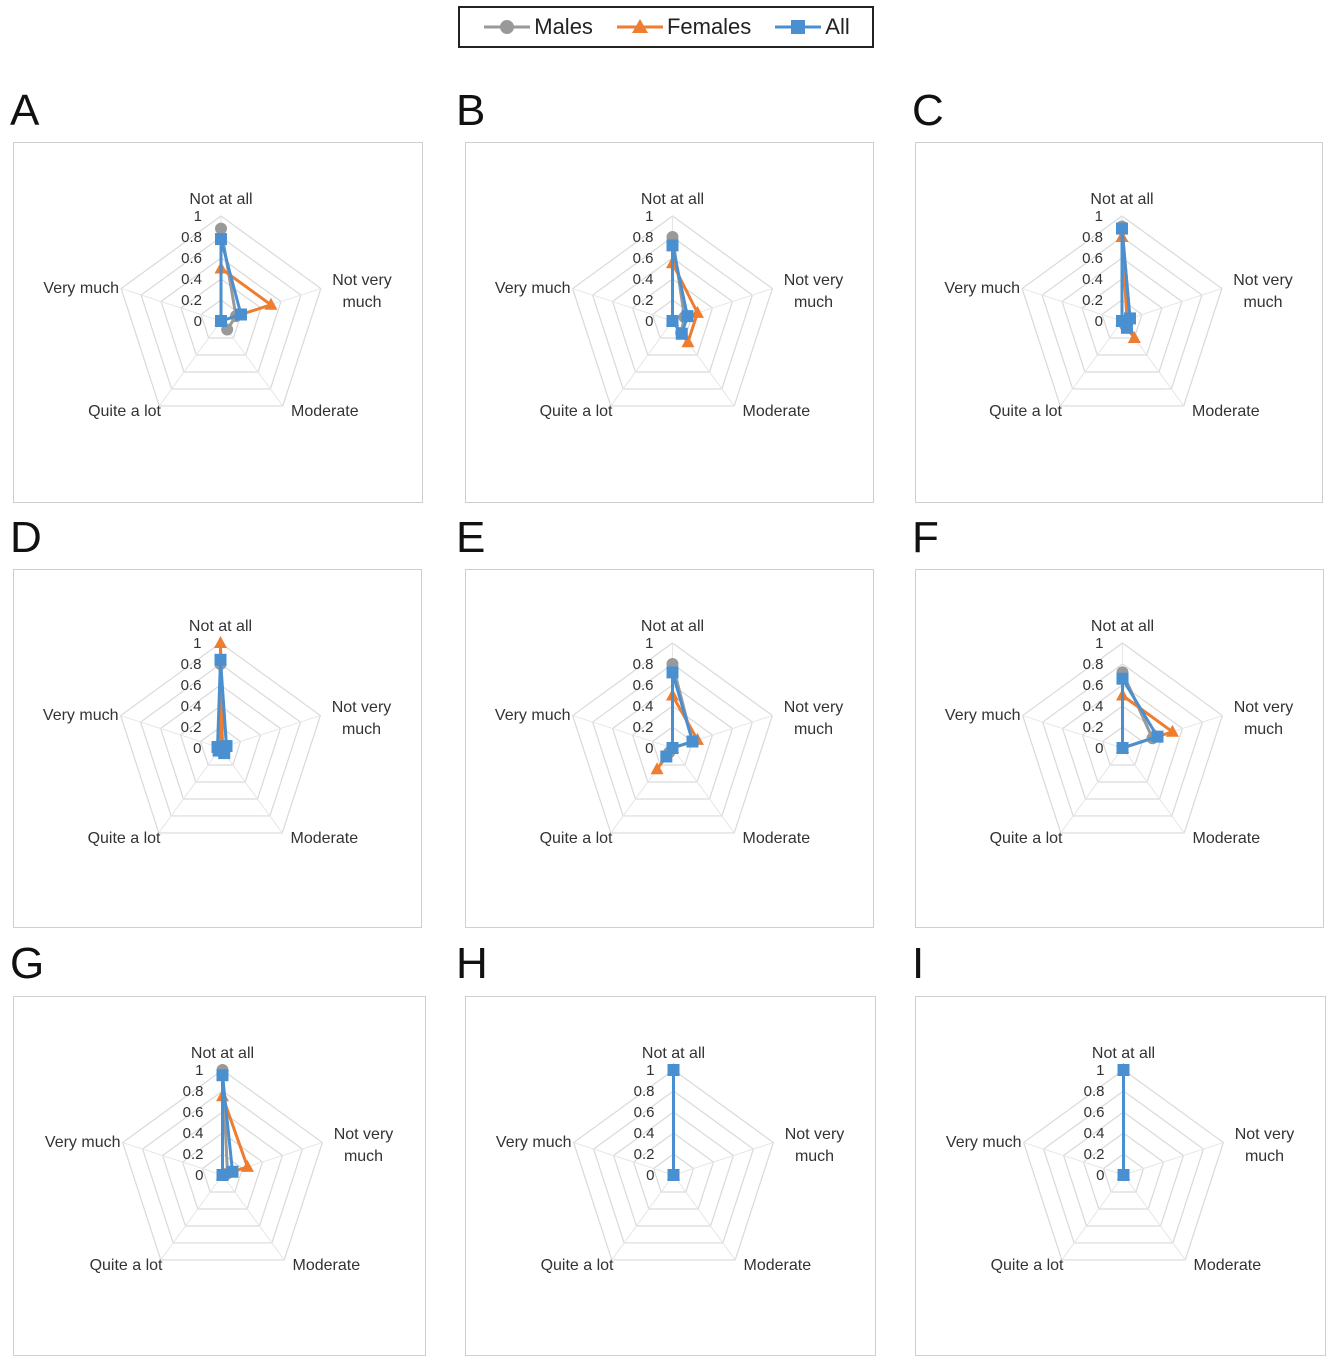  Describe the element at coordinates (925, 537) in the screenshot. I see `panel-letter-f: F` at that location.